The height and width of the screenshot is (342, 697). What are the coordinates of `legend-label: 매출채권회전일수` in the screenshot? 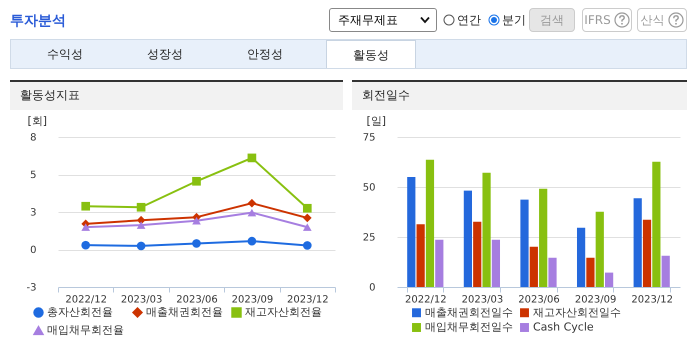 It's located at (469, 312).